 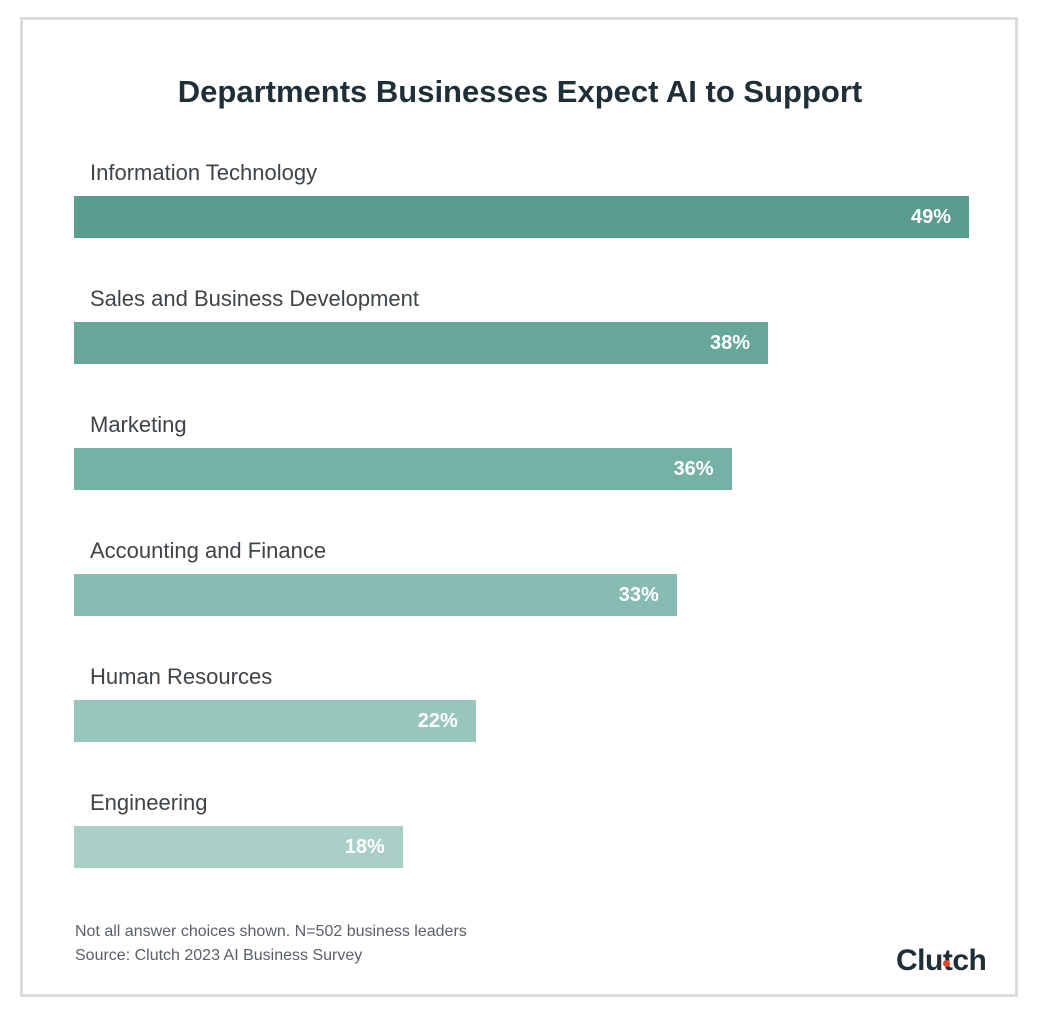 What do you see at coordinates (219, 955) in the screenshot?
I see `source-note: Source: Clutch 2023 AI Business Survey` at bounding box center [219, 955].